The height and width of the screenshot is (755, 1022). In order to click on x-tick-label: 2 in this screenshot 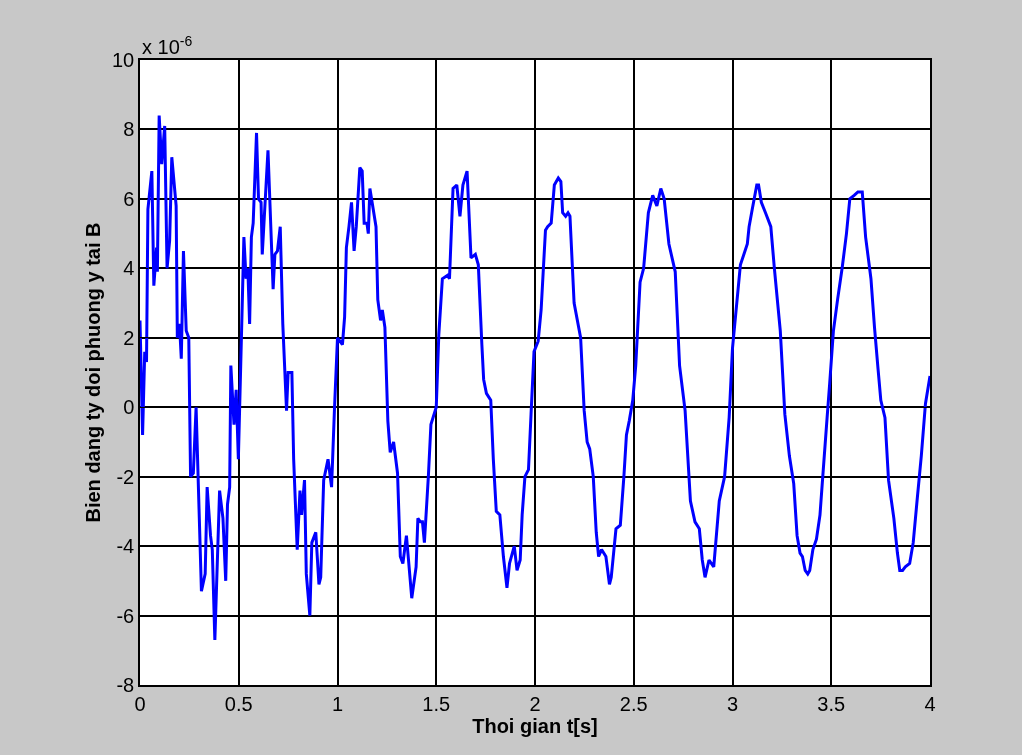, I will do `click(535, 703)`.